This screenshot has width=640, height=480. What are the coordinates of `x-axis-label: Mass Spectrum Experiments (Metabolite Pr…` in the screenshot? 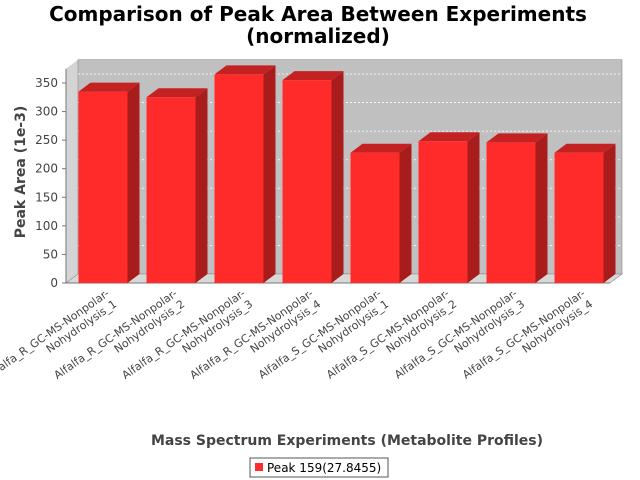 It's located at (347, 441).